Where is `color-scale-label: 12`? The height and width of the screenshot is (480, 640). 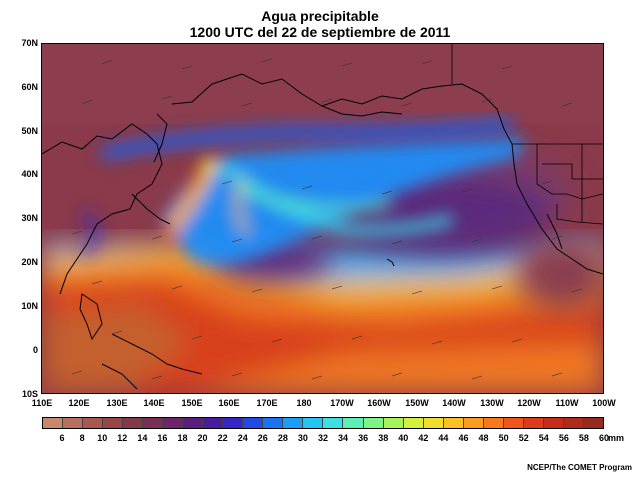
color-scale-label: 12 is located at coordinates (122, 438).